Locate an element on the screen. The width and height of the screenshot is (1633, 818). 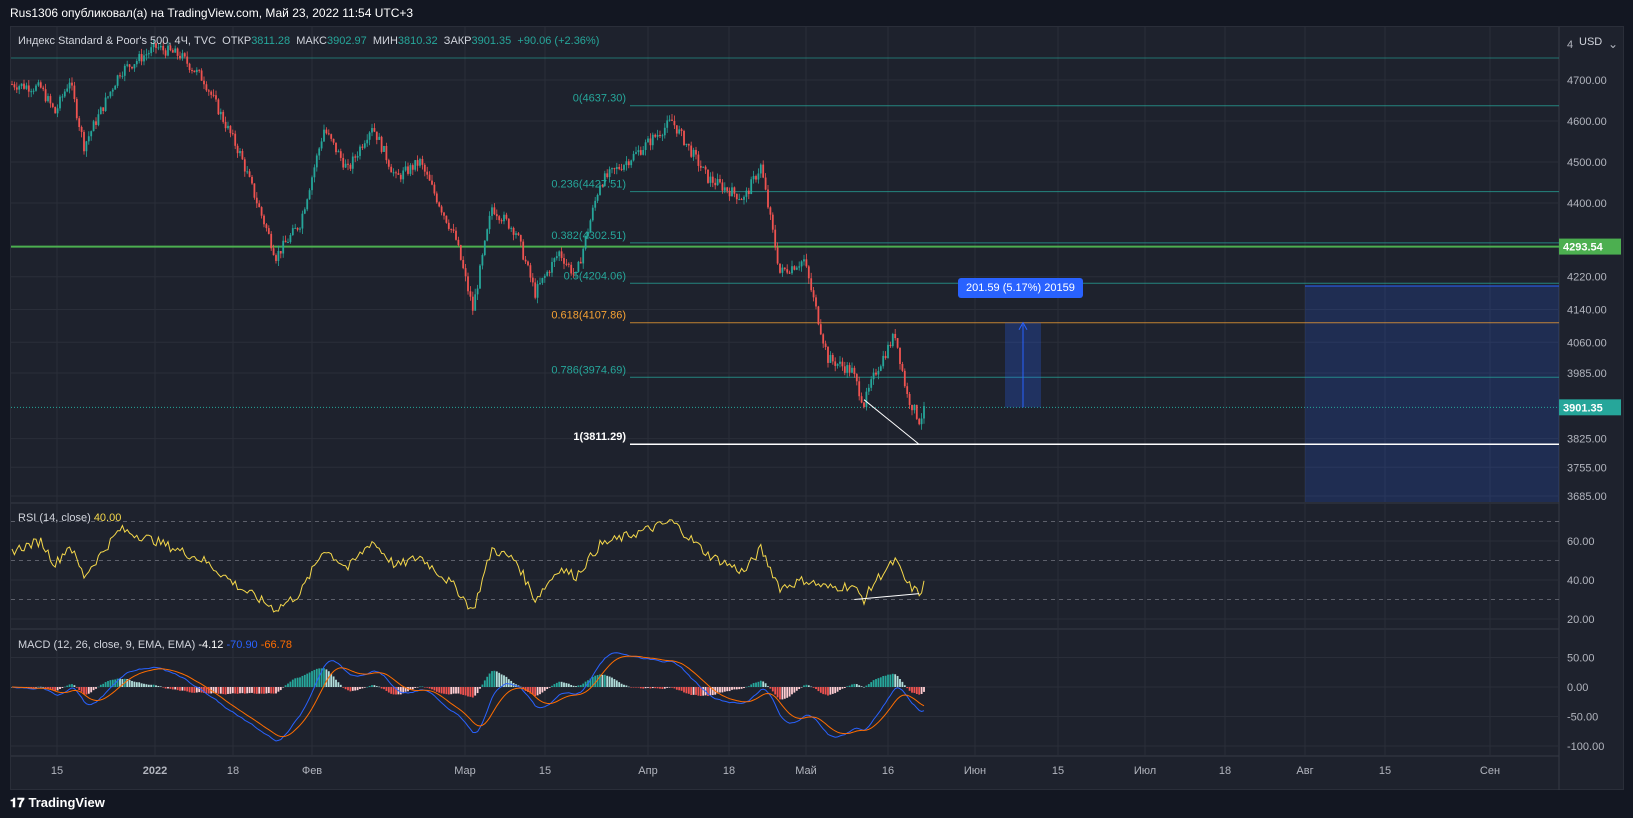
macd-tick-label: 0.00 is located at coordinates (1577, 688).